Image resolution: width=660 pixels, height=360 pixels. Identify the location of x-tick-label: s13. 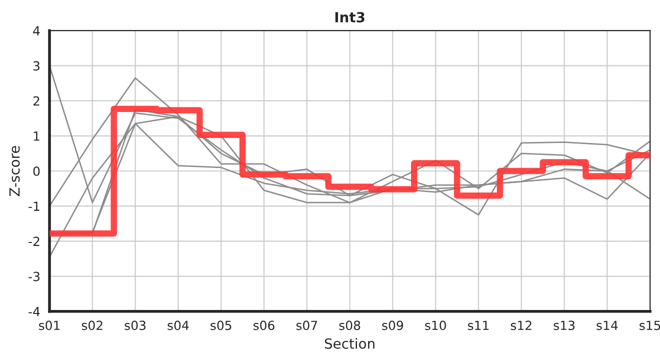
(564, 325).